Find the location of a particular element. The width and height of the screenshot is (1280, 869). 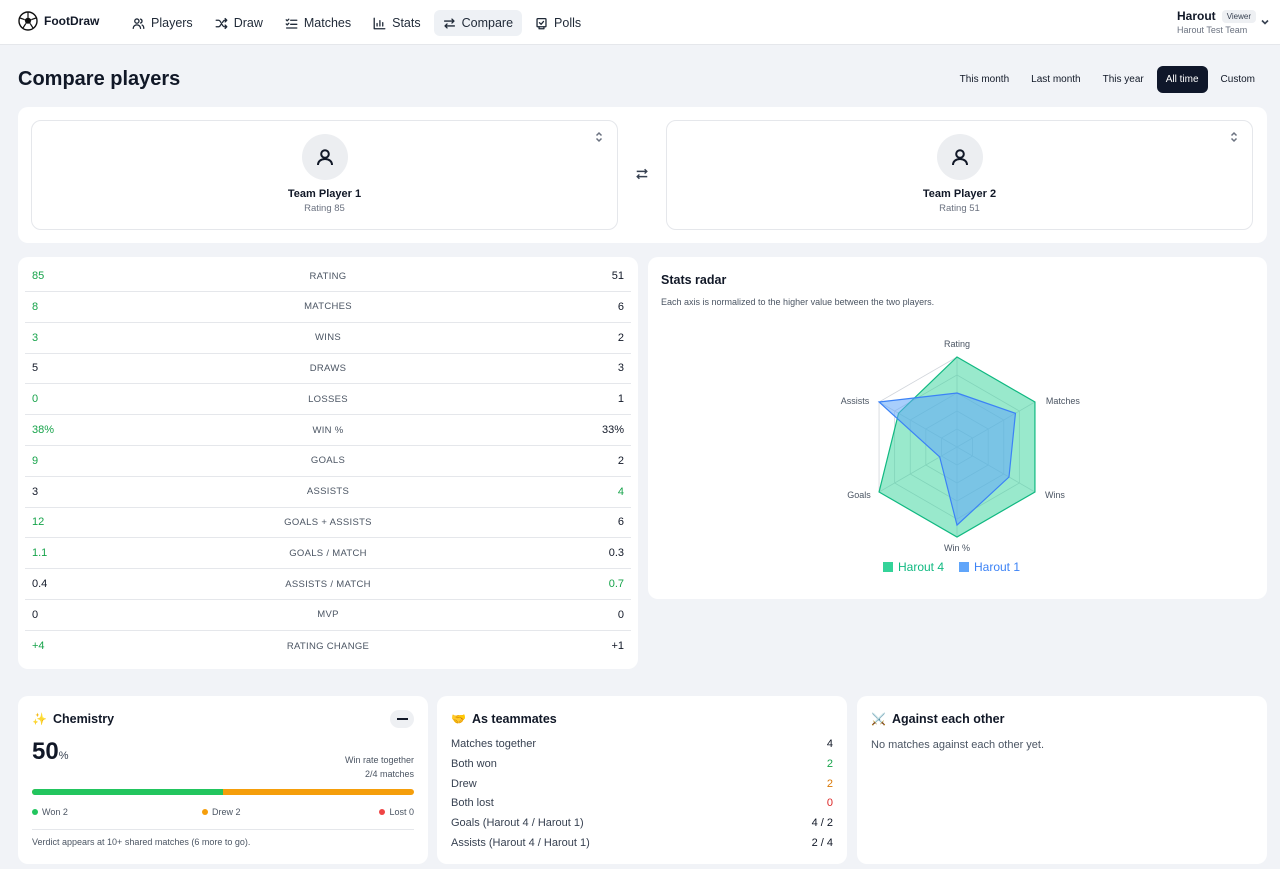

stat-label: LOSSES is located at coordinates (328, 399).